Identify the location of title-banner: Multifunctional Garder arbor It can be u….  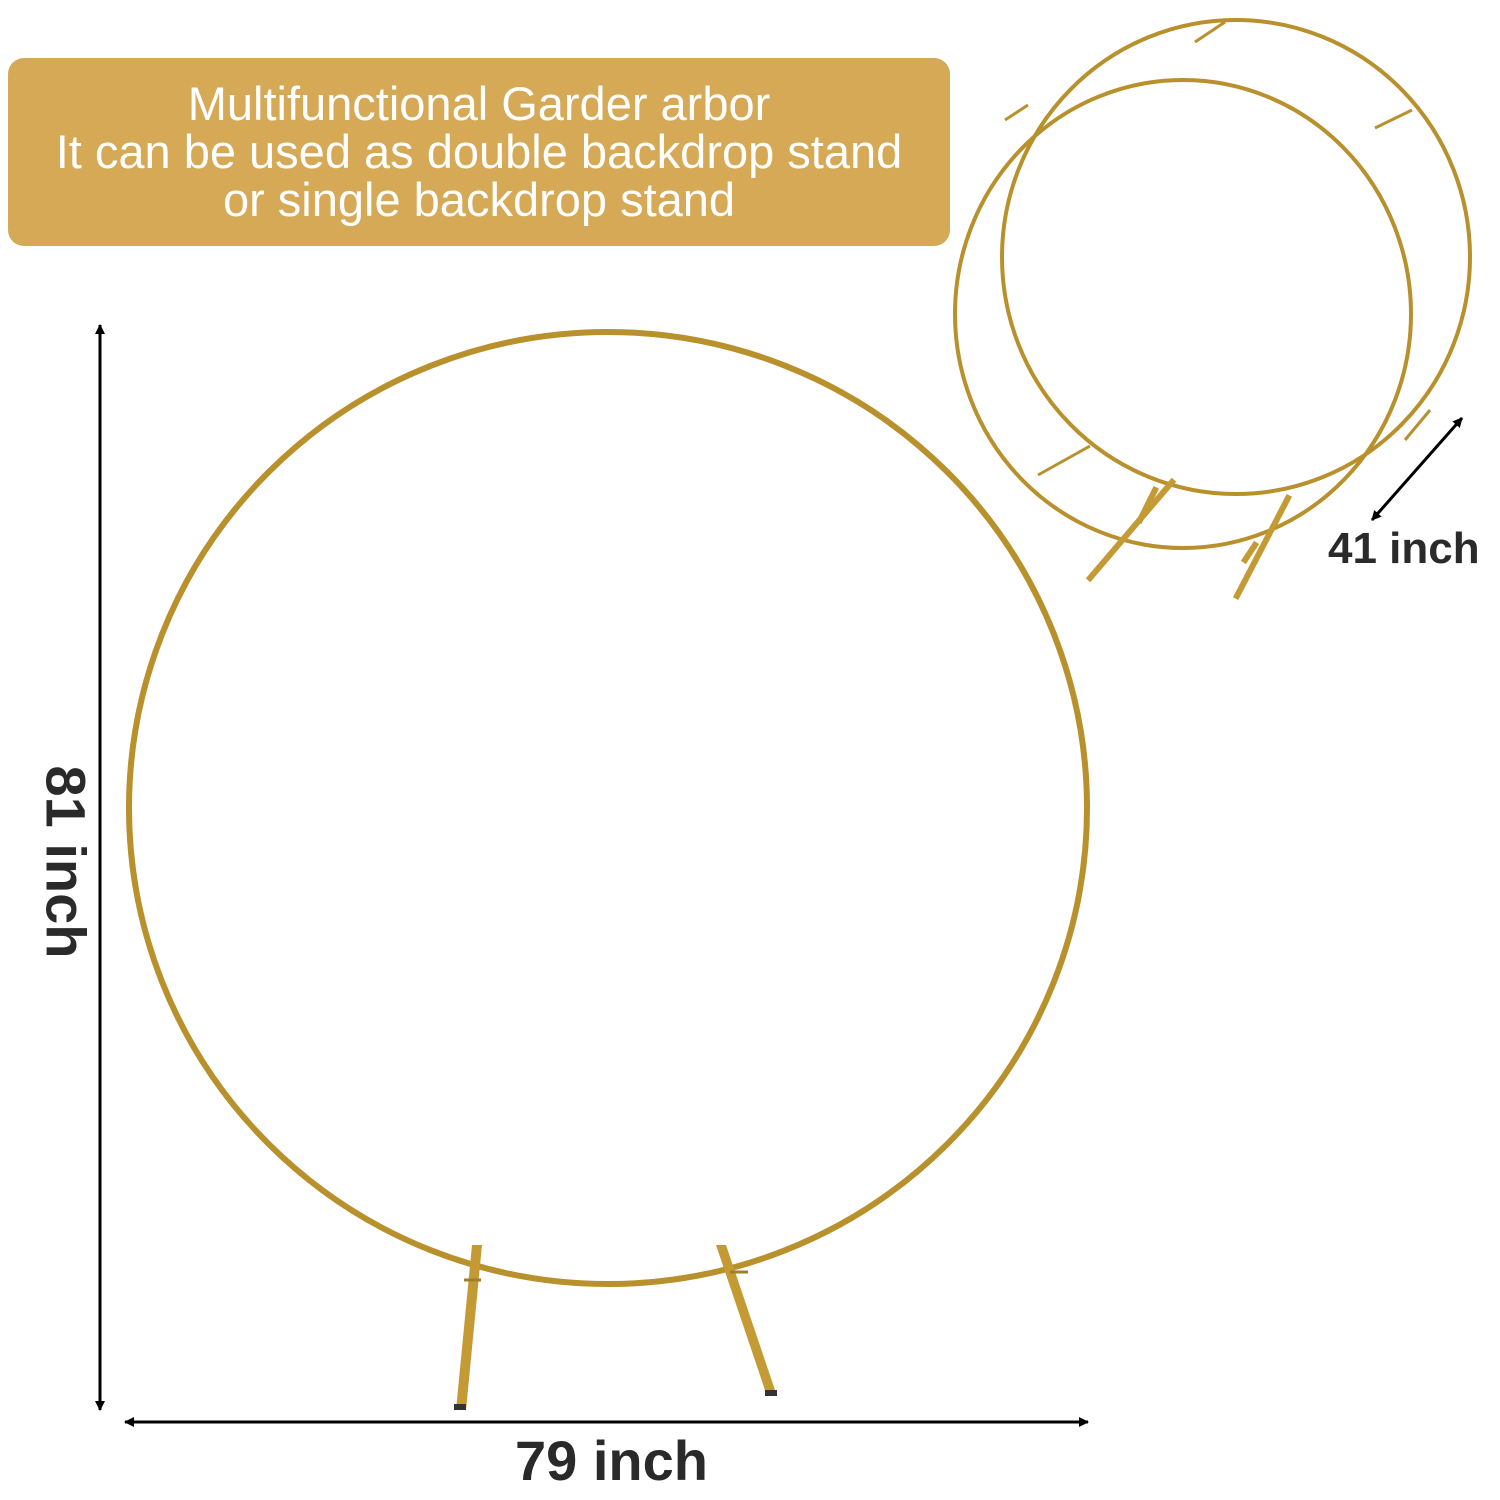
(479, 152).